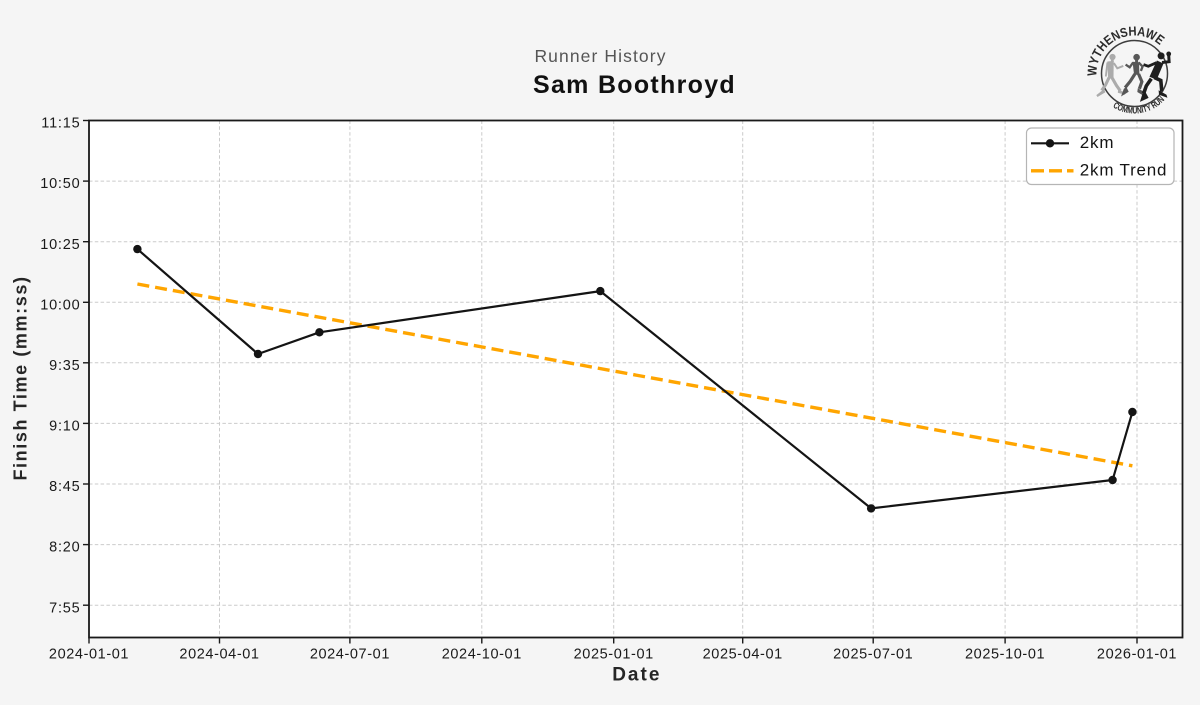  I want to click on svg-text: 2026-01-01, so click(1137, 654).